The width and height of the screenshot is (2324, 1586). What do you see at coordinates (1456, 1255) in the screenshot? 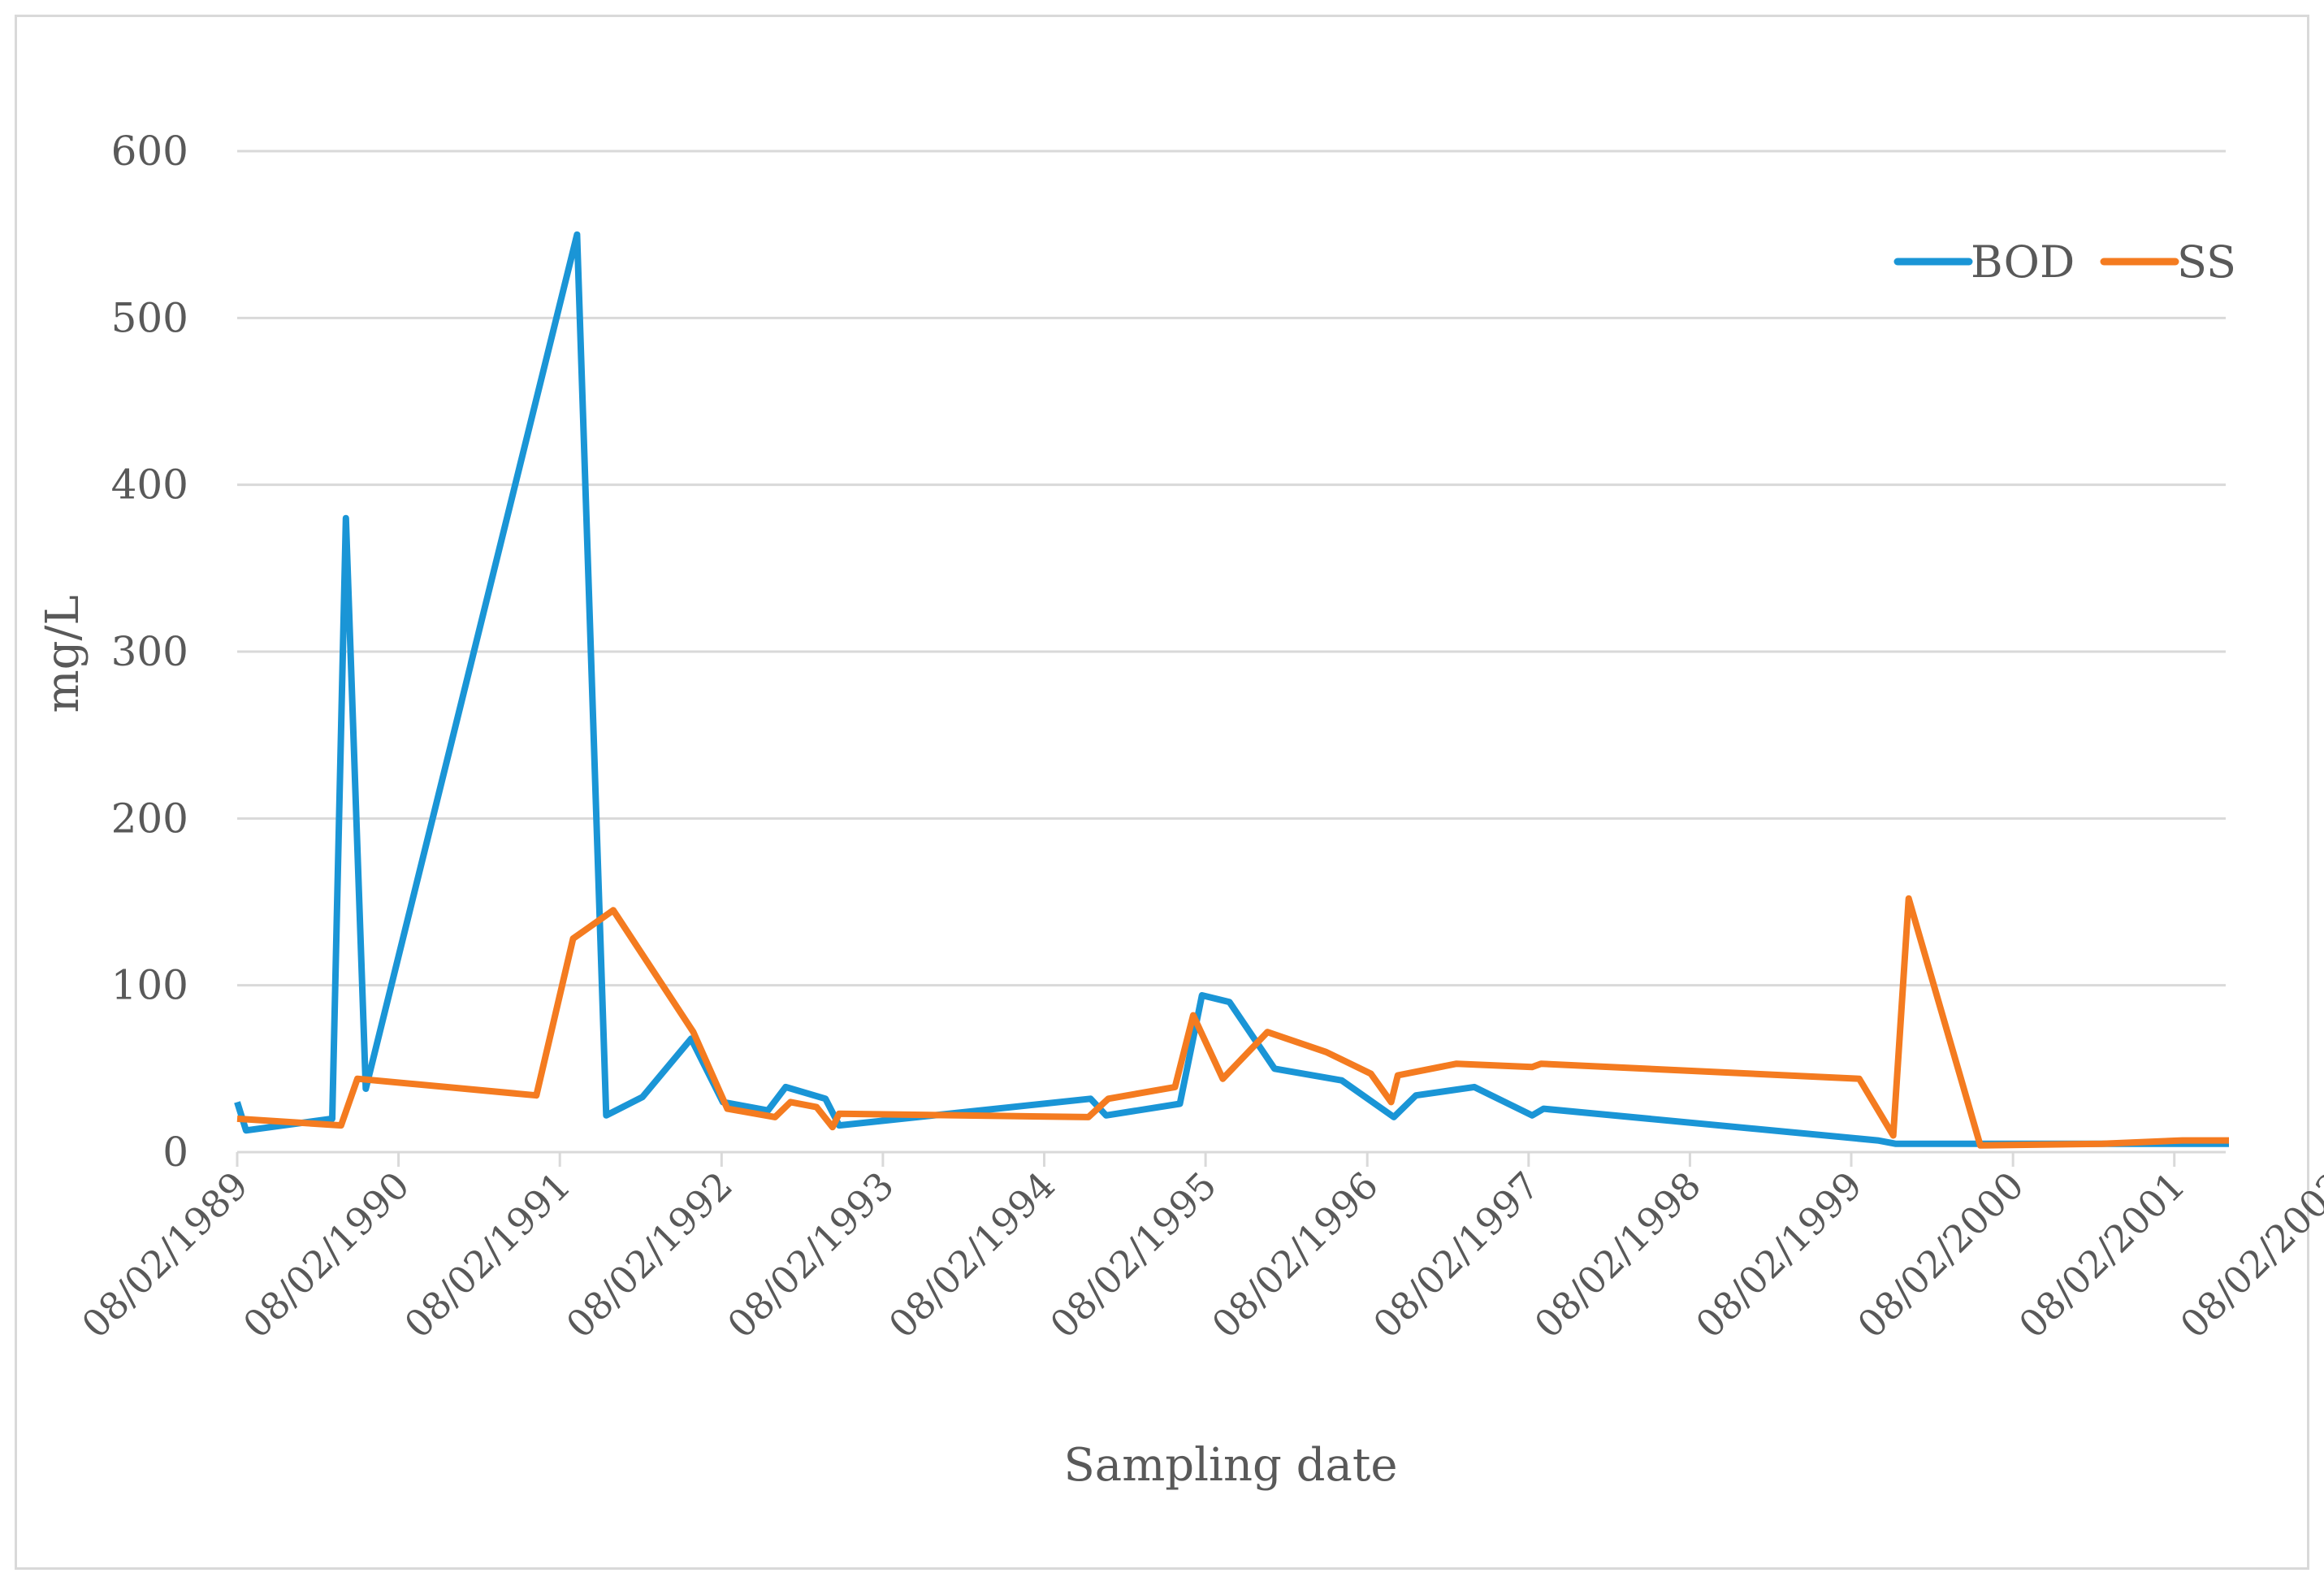
I see `x-tick-label: 08/02/1997` at bounding box center [1456, 1255].